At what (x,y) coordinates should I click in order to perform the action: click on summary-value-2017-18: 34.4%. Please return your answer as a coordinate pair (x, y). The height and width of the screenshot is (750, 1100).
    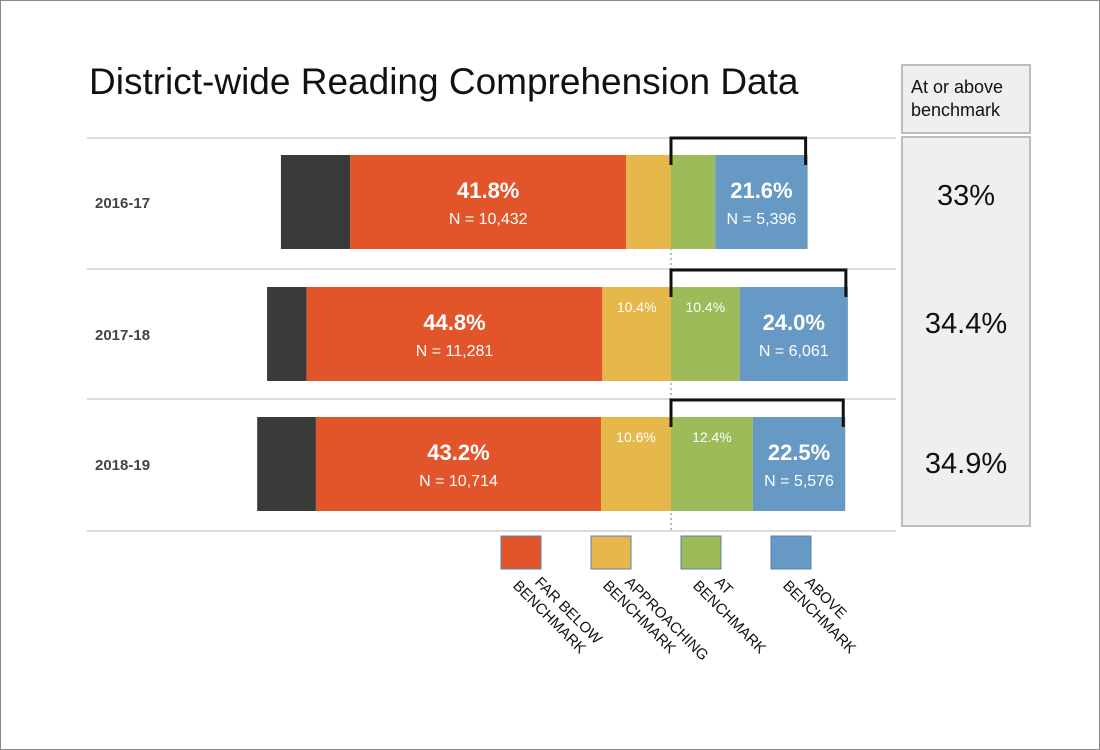
    Looking at the image, I should click on (966, 324).